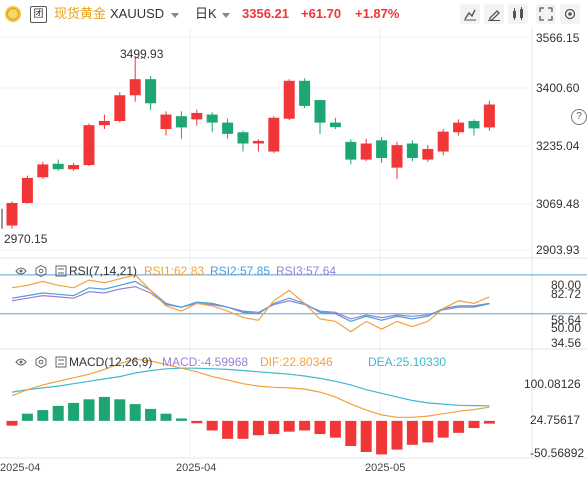 The width and height of the screenshot is (587, 485). What do you see at coordinates (226, 15) in the screenshot?
I see `period-dropdown-icon` at bounding box center [226, 15].